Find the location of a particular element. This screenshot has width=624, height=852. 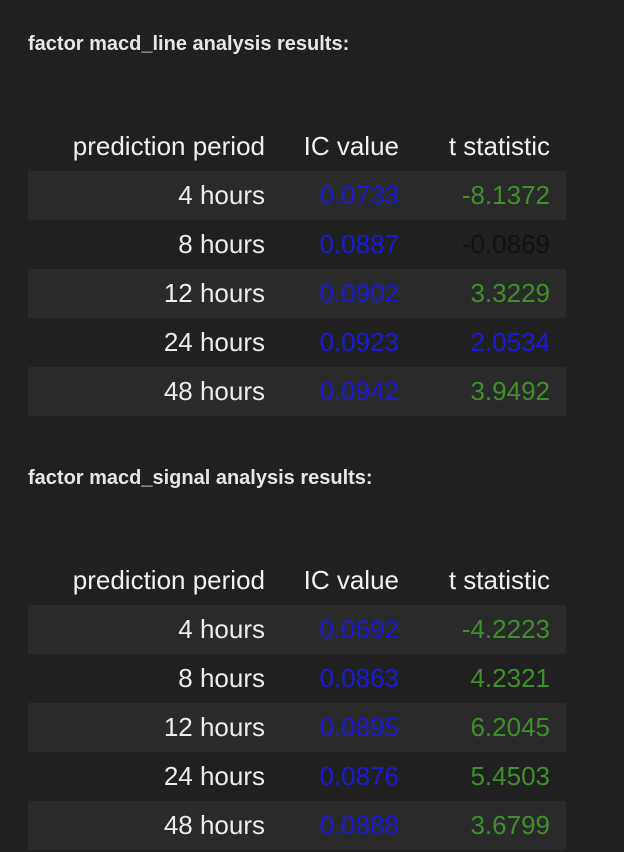

table-row: 24 hours 0.0876 5.4503 is located at coordinates (297, 776).